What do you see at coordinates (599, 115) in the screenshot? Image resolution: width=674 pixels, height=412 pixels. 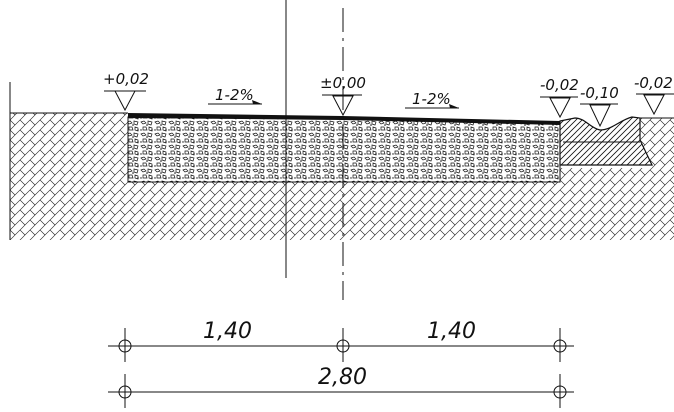 I see `level-marker-gutter` at bounding box center [599, 115].